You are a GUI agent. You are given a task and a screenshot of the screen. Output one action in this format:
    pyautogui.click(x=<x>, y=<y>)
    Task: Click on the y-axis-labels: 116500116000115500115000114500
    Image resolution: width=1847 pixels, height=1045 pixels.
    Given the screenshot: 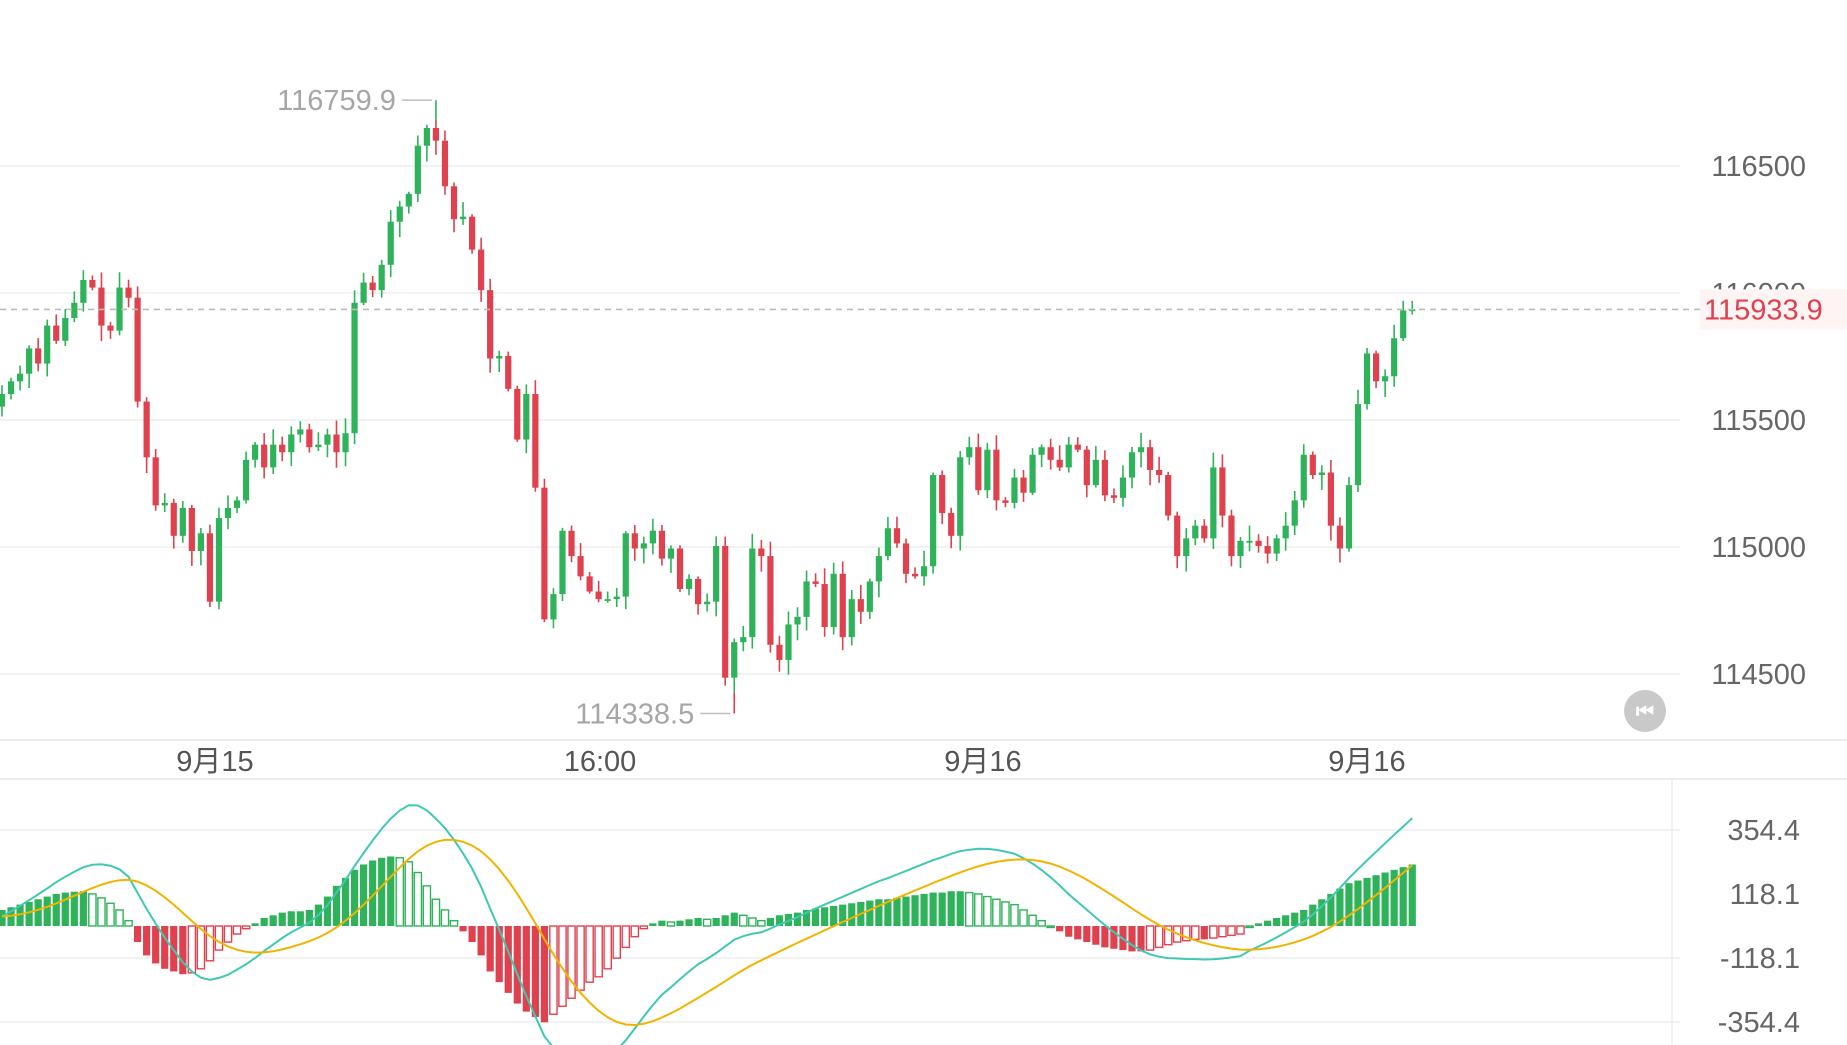 What is the action you would take?
    pyautogui.click(x=1758, y=421)
    